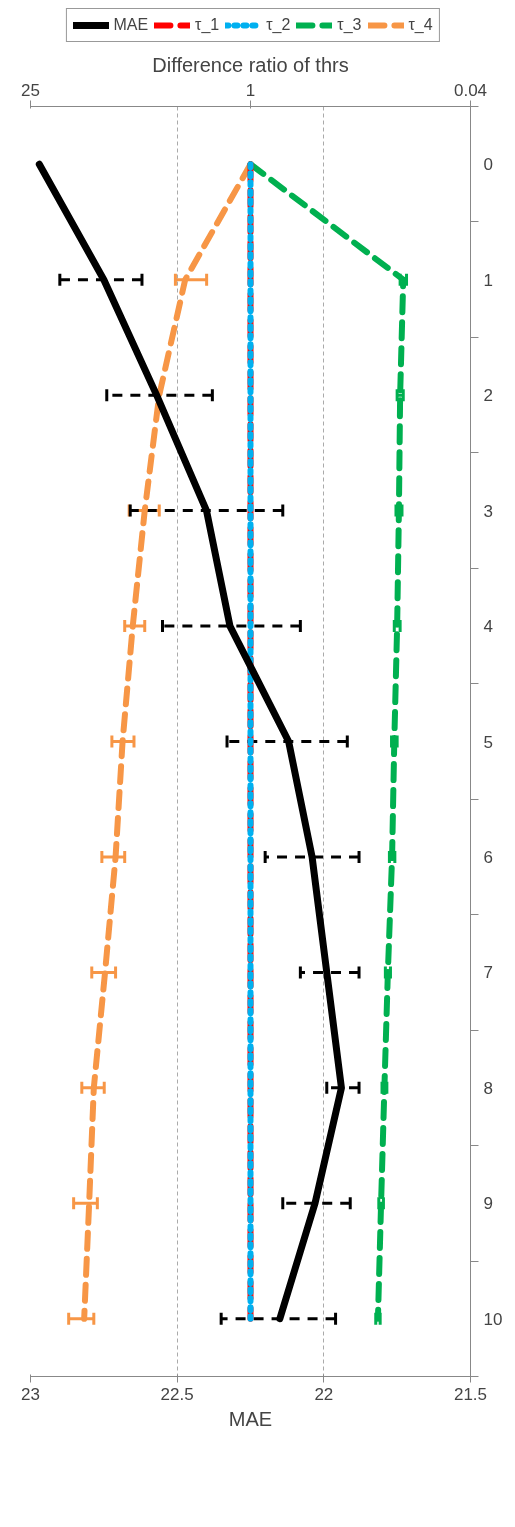 This screenshot has height=1527, width=515. I want to click on y-tick-label: 9, so click(488, 1204).